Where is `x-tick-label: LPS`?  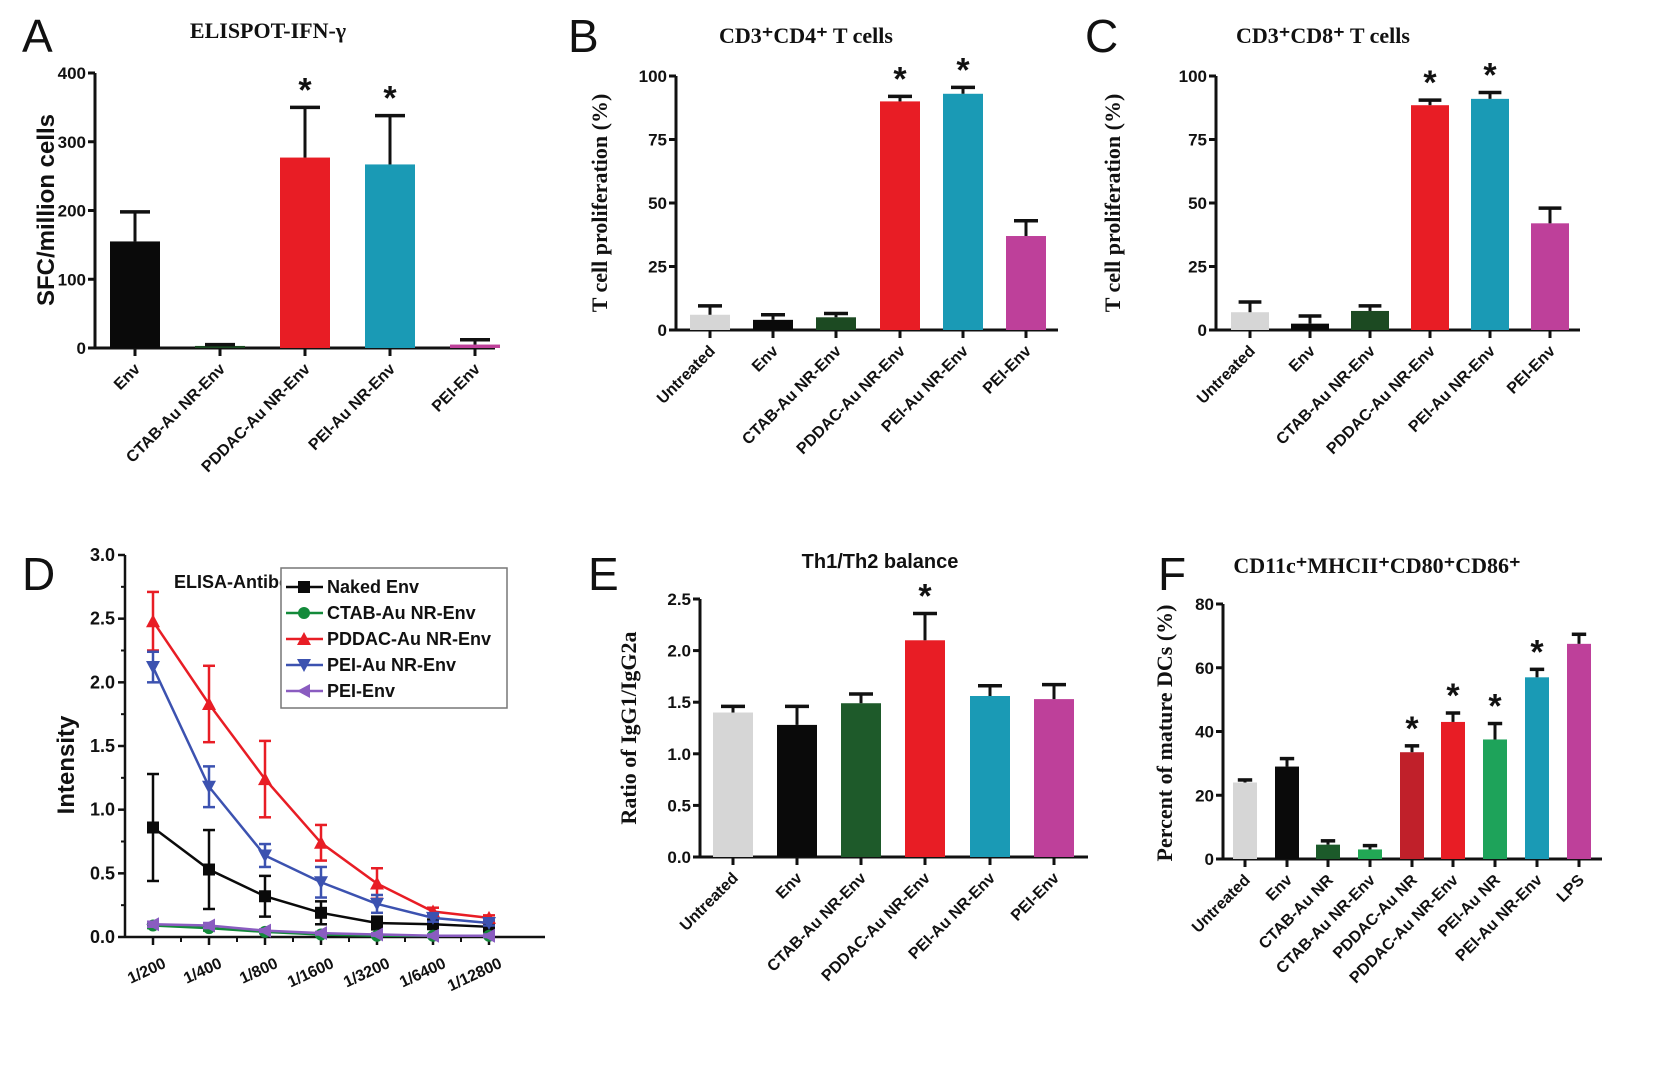
x-tick-label: LPS is located at coordinates (1571, 889).